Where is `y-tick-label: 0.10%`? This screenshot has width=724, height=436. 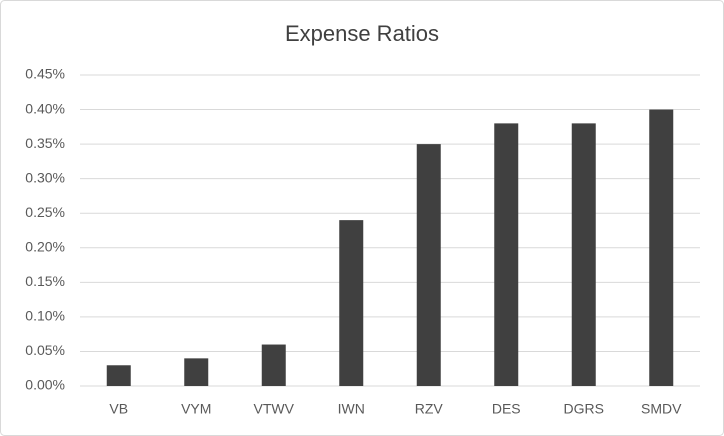 y-tick-label: 0.10% is located at coordinates (45, 316).